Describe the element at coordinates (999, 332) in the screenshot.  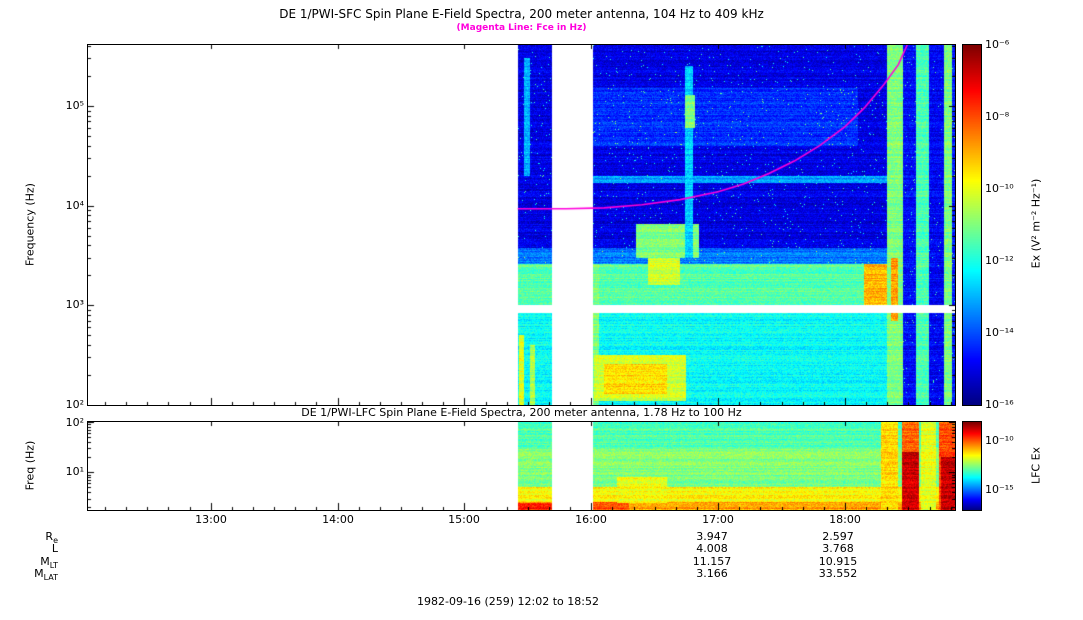
I see `sfc-cbar-tick-4: 10⁻¹⁴` at that location.